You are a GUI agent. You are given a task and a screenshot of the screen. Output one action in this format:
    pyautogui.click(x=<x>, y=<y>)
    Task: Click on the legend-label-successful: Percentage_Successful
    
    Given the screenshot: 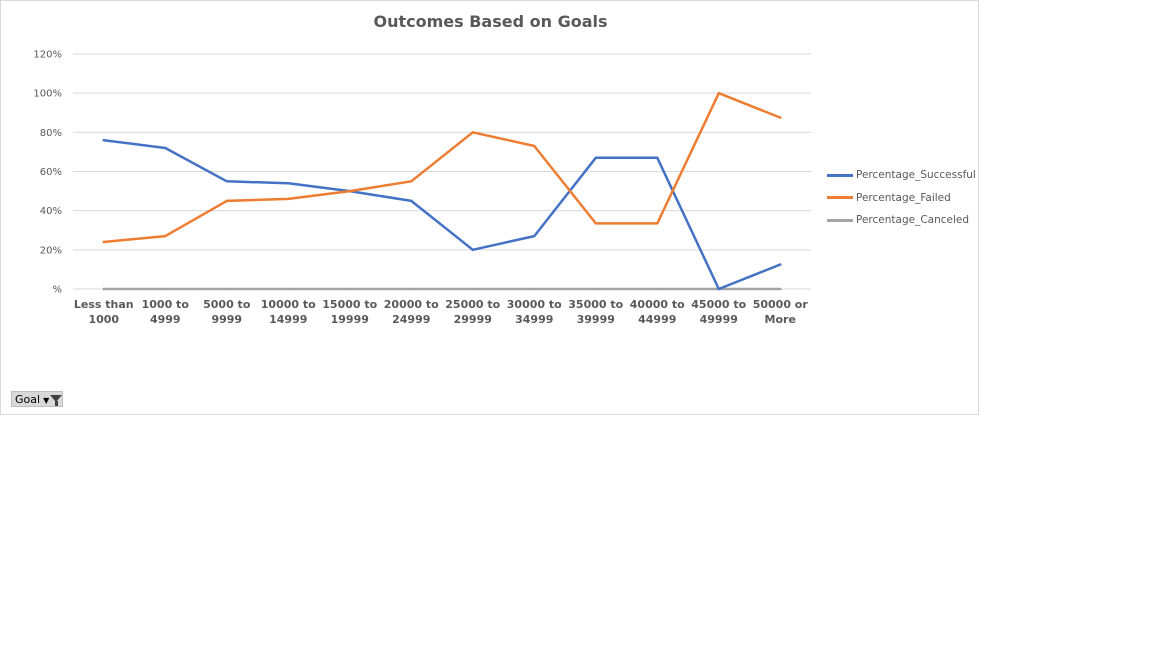 What is the action you would take?
    pyautogui.click(x=916, y=175)
    